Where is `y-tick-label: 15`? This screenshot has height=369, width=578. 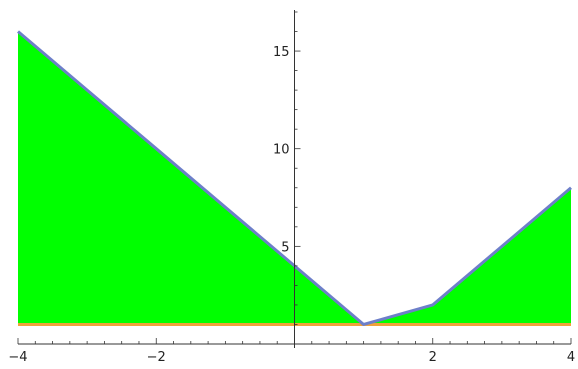 y-tick-label: 15 is located at coordinates (281, 52).